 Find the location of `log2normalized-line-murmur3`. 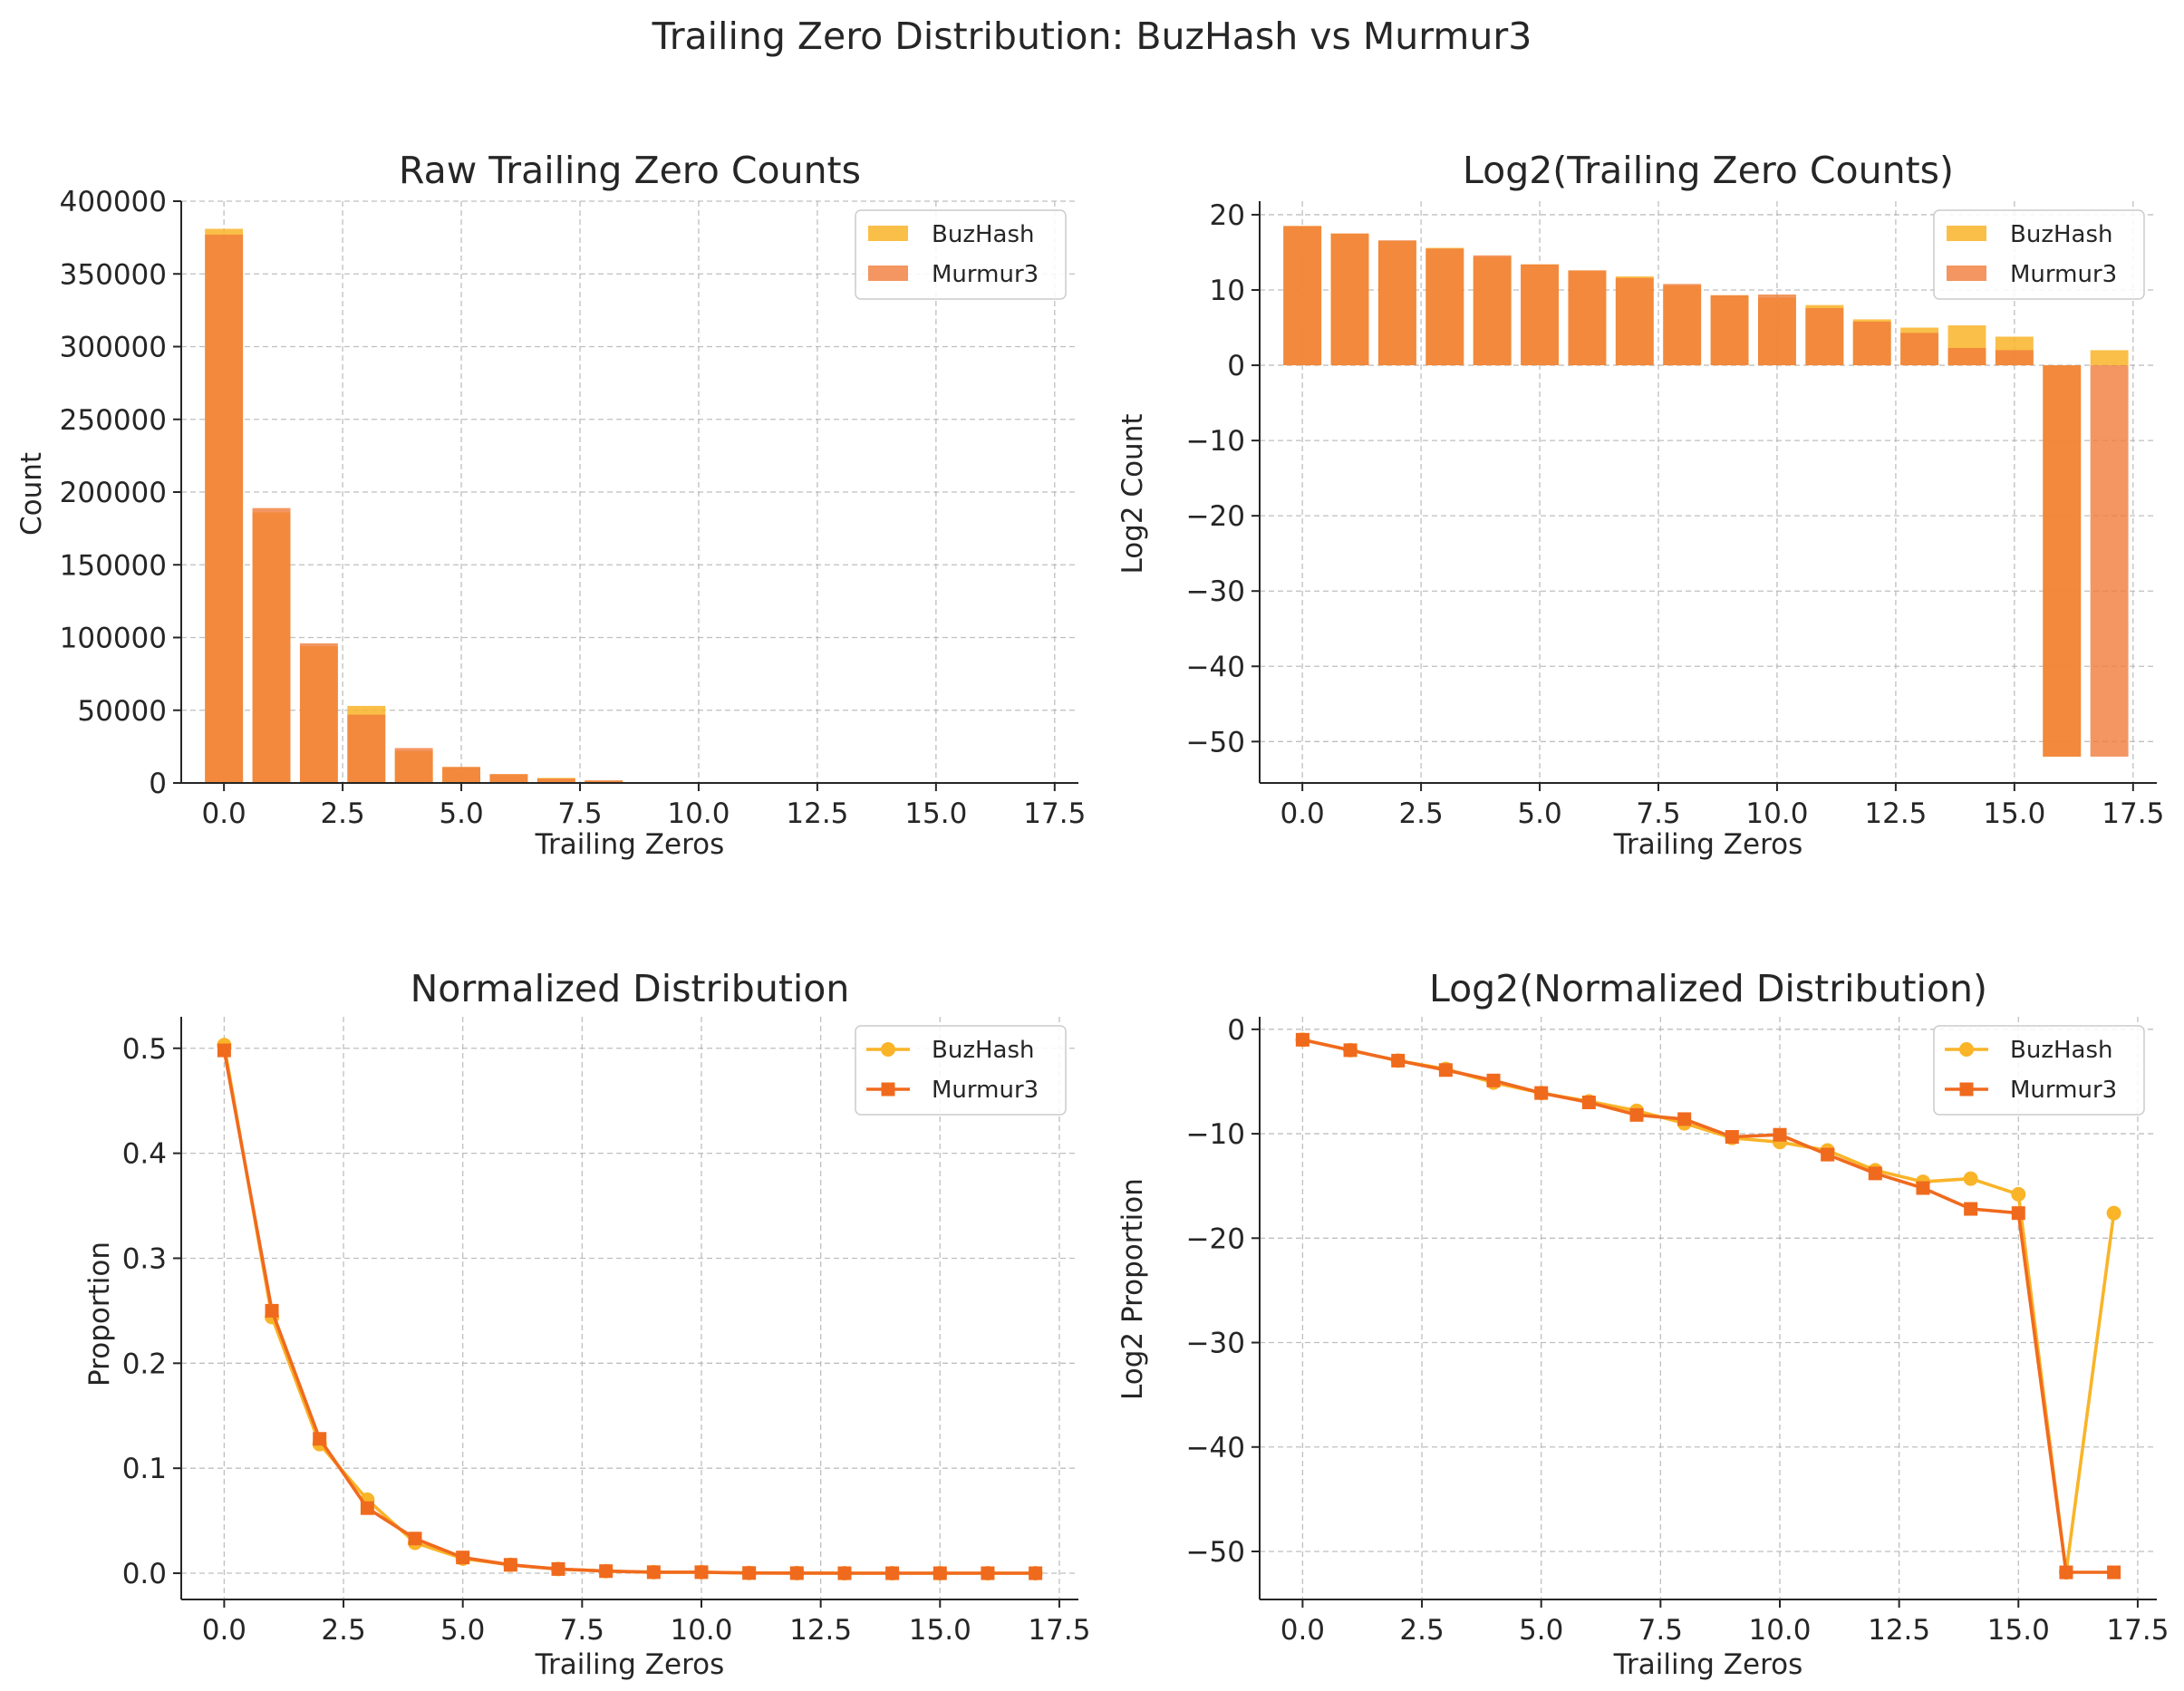

log2normalized-line-murmur3 is located at coordinates (1708, 1306).